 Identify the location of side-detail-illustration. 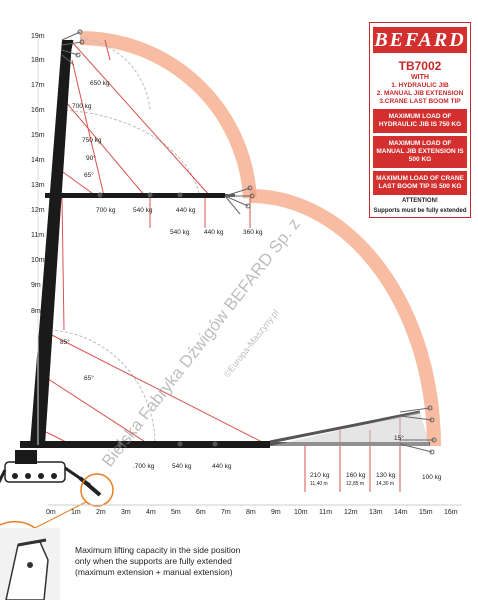
(30, 564).